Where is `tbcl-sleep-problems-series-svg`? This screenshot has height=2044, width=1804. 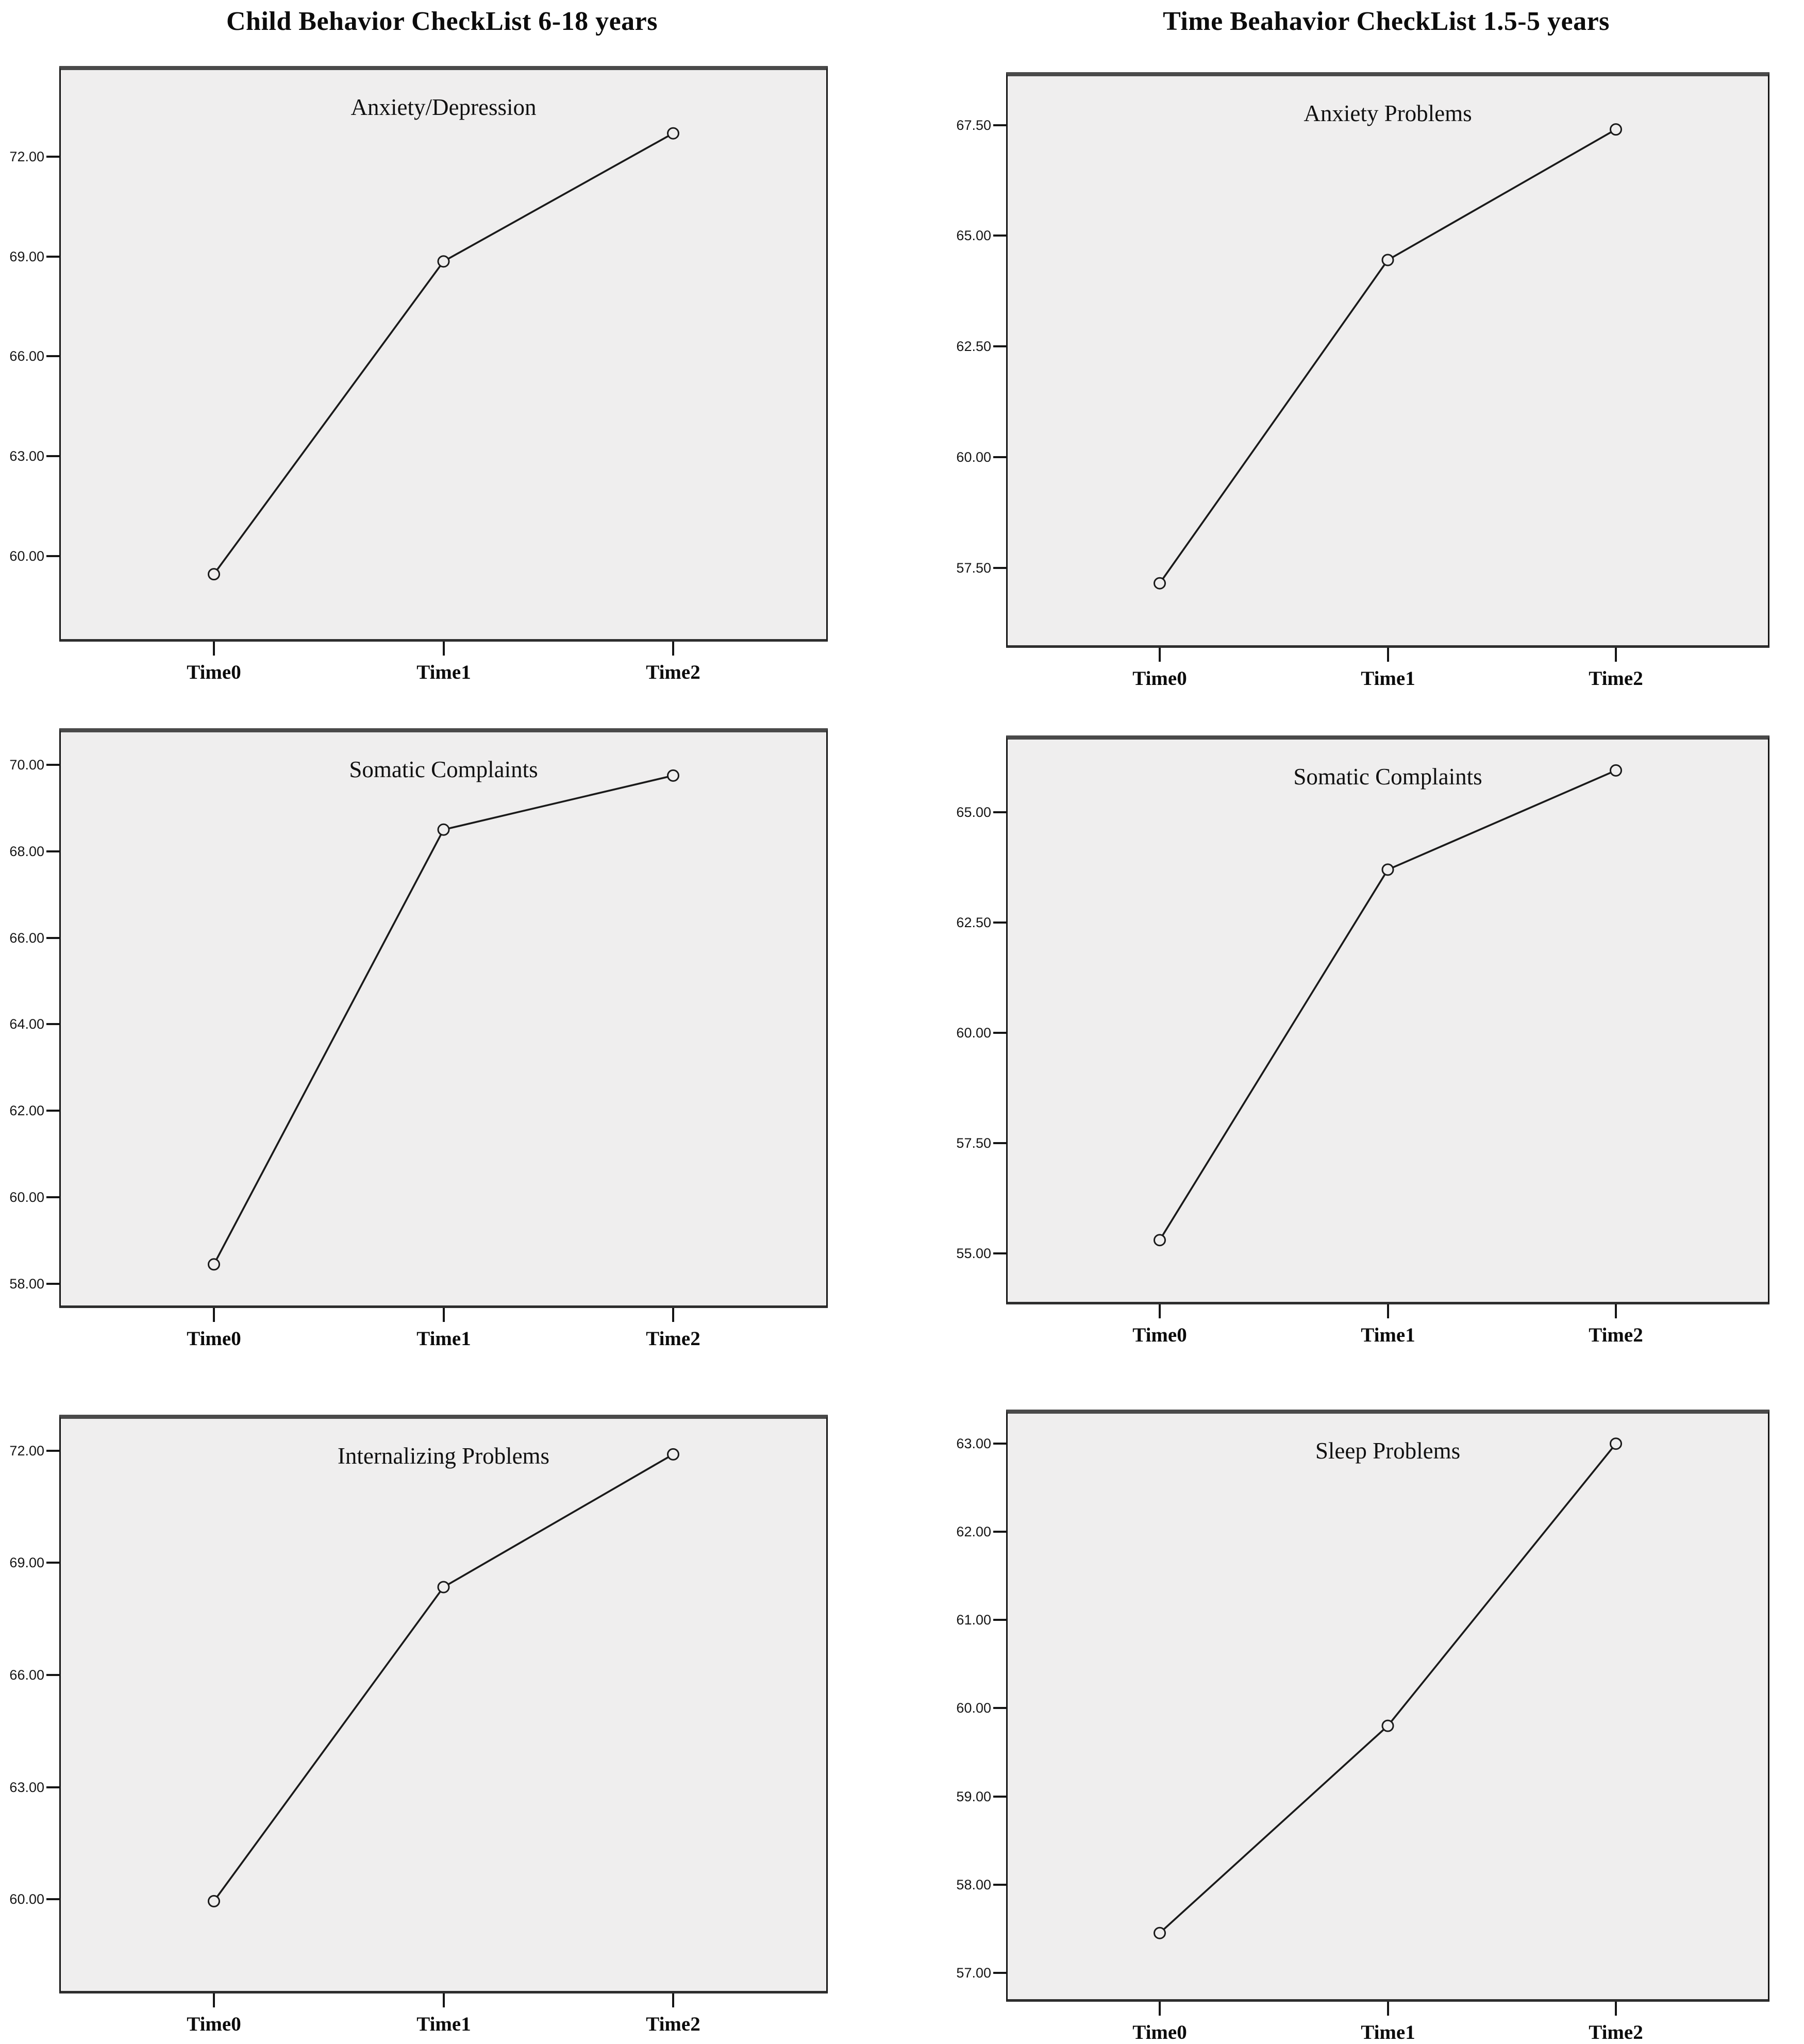 tbcl-sleep-problems-series-svg is located at coordinates (1388, 1688).